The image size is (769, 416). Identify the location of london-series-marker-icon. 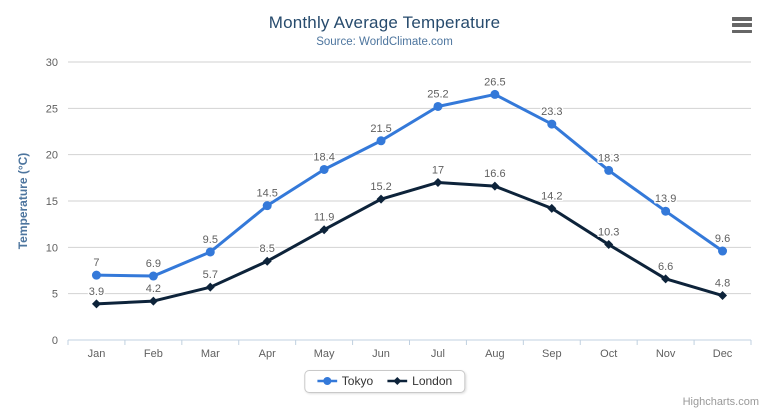
(397, 381).